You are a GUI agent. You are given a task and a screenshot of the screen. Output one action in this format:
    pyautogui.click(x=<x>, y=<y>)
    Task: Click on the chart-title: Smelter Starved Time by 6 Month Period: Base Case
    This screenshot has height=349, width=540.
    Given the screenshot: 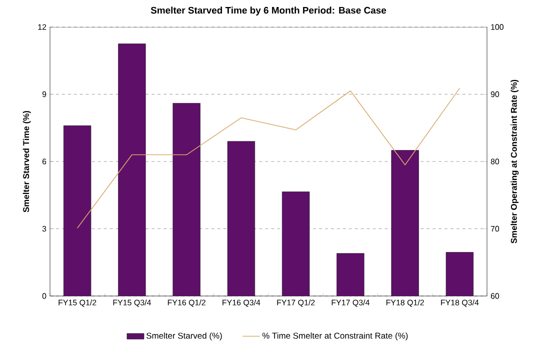 What is the action you would take?
    pyautogui.click(x=268, y=11)
    